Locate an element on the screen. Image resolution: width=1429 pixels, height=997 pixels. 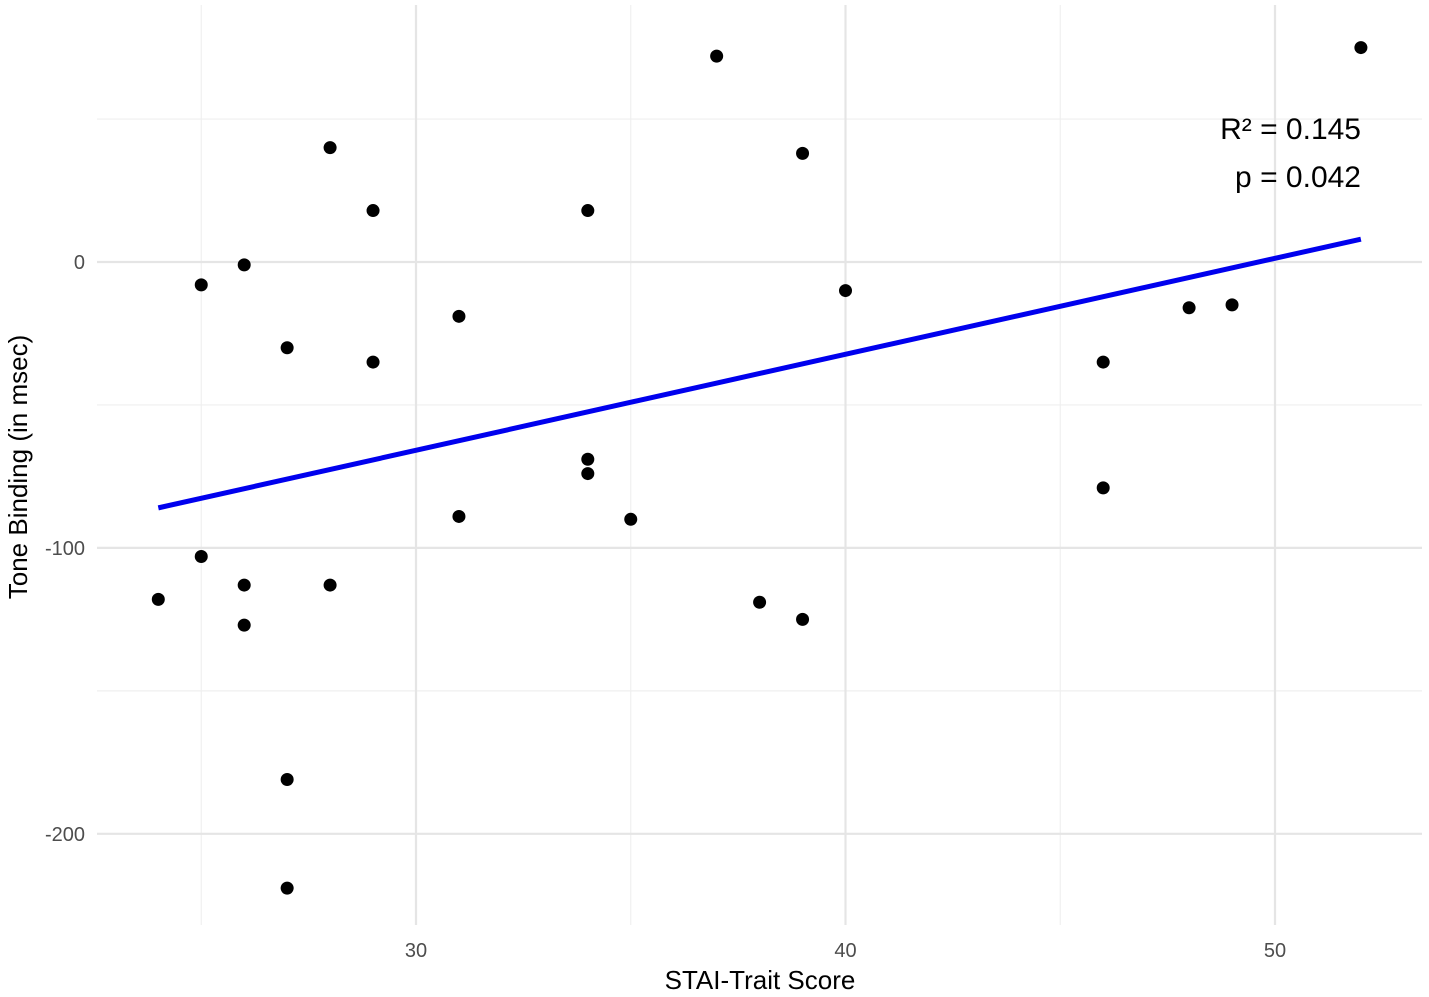
x-tick-label: 40 is located at coordinates (845, 951).